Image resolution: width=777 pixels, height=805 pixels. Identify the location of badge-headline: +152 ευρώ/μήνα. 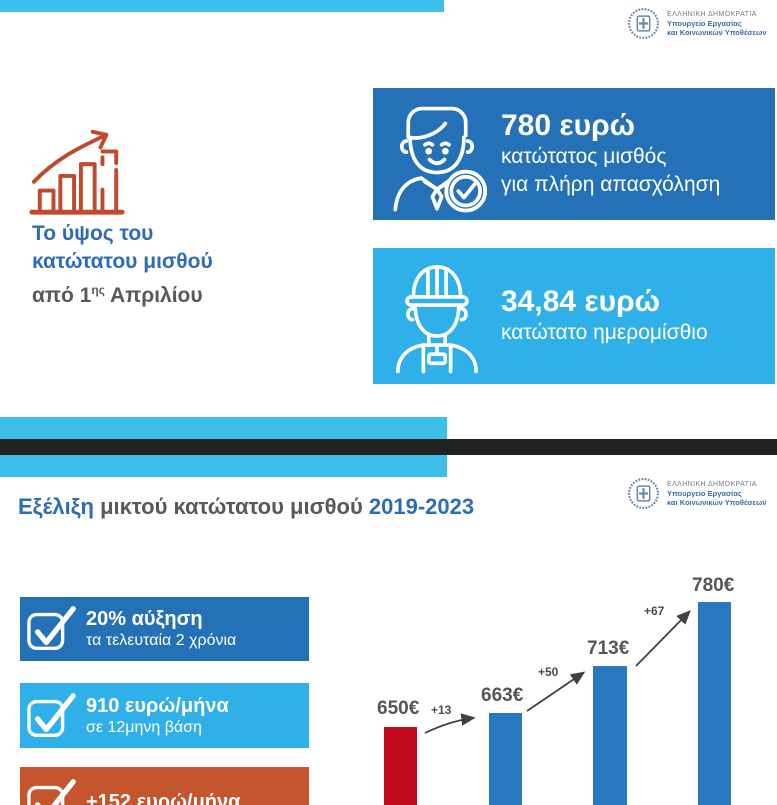
(163, 798).